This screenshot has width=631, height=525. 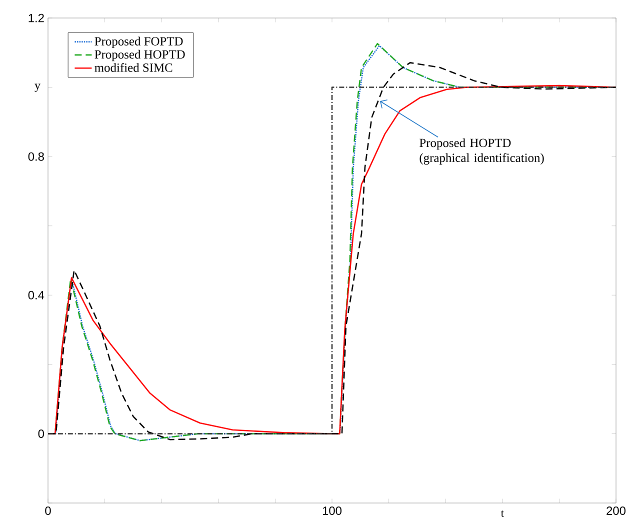 What do you see at coordinates (616, 510) in the screenshot?
I see `x-tick-label: 200` at bounding box center [616, 510].